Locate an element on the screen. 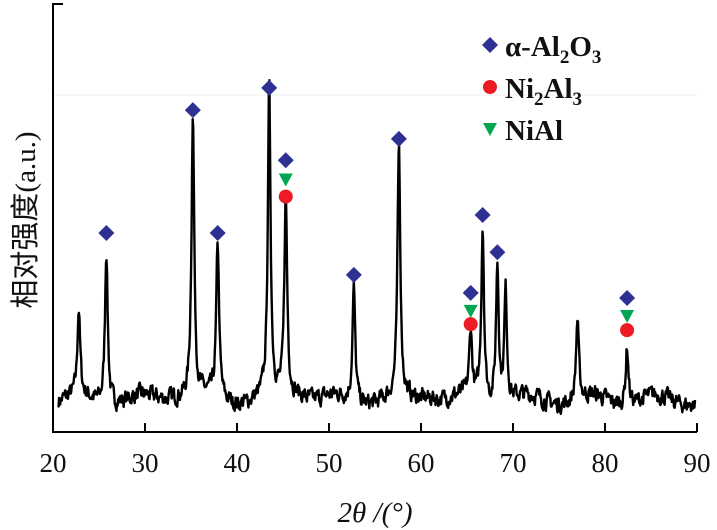  legend-diamond-icon is located at coordinates (490, 45).